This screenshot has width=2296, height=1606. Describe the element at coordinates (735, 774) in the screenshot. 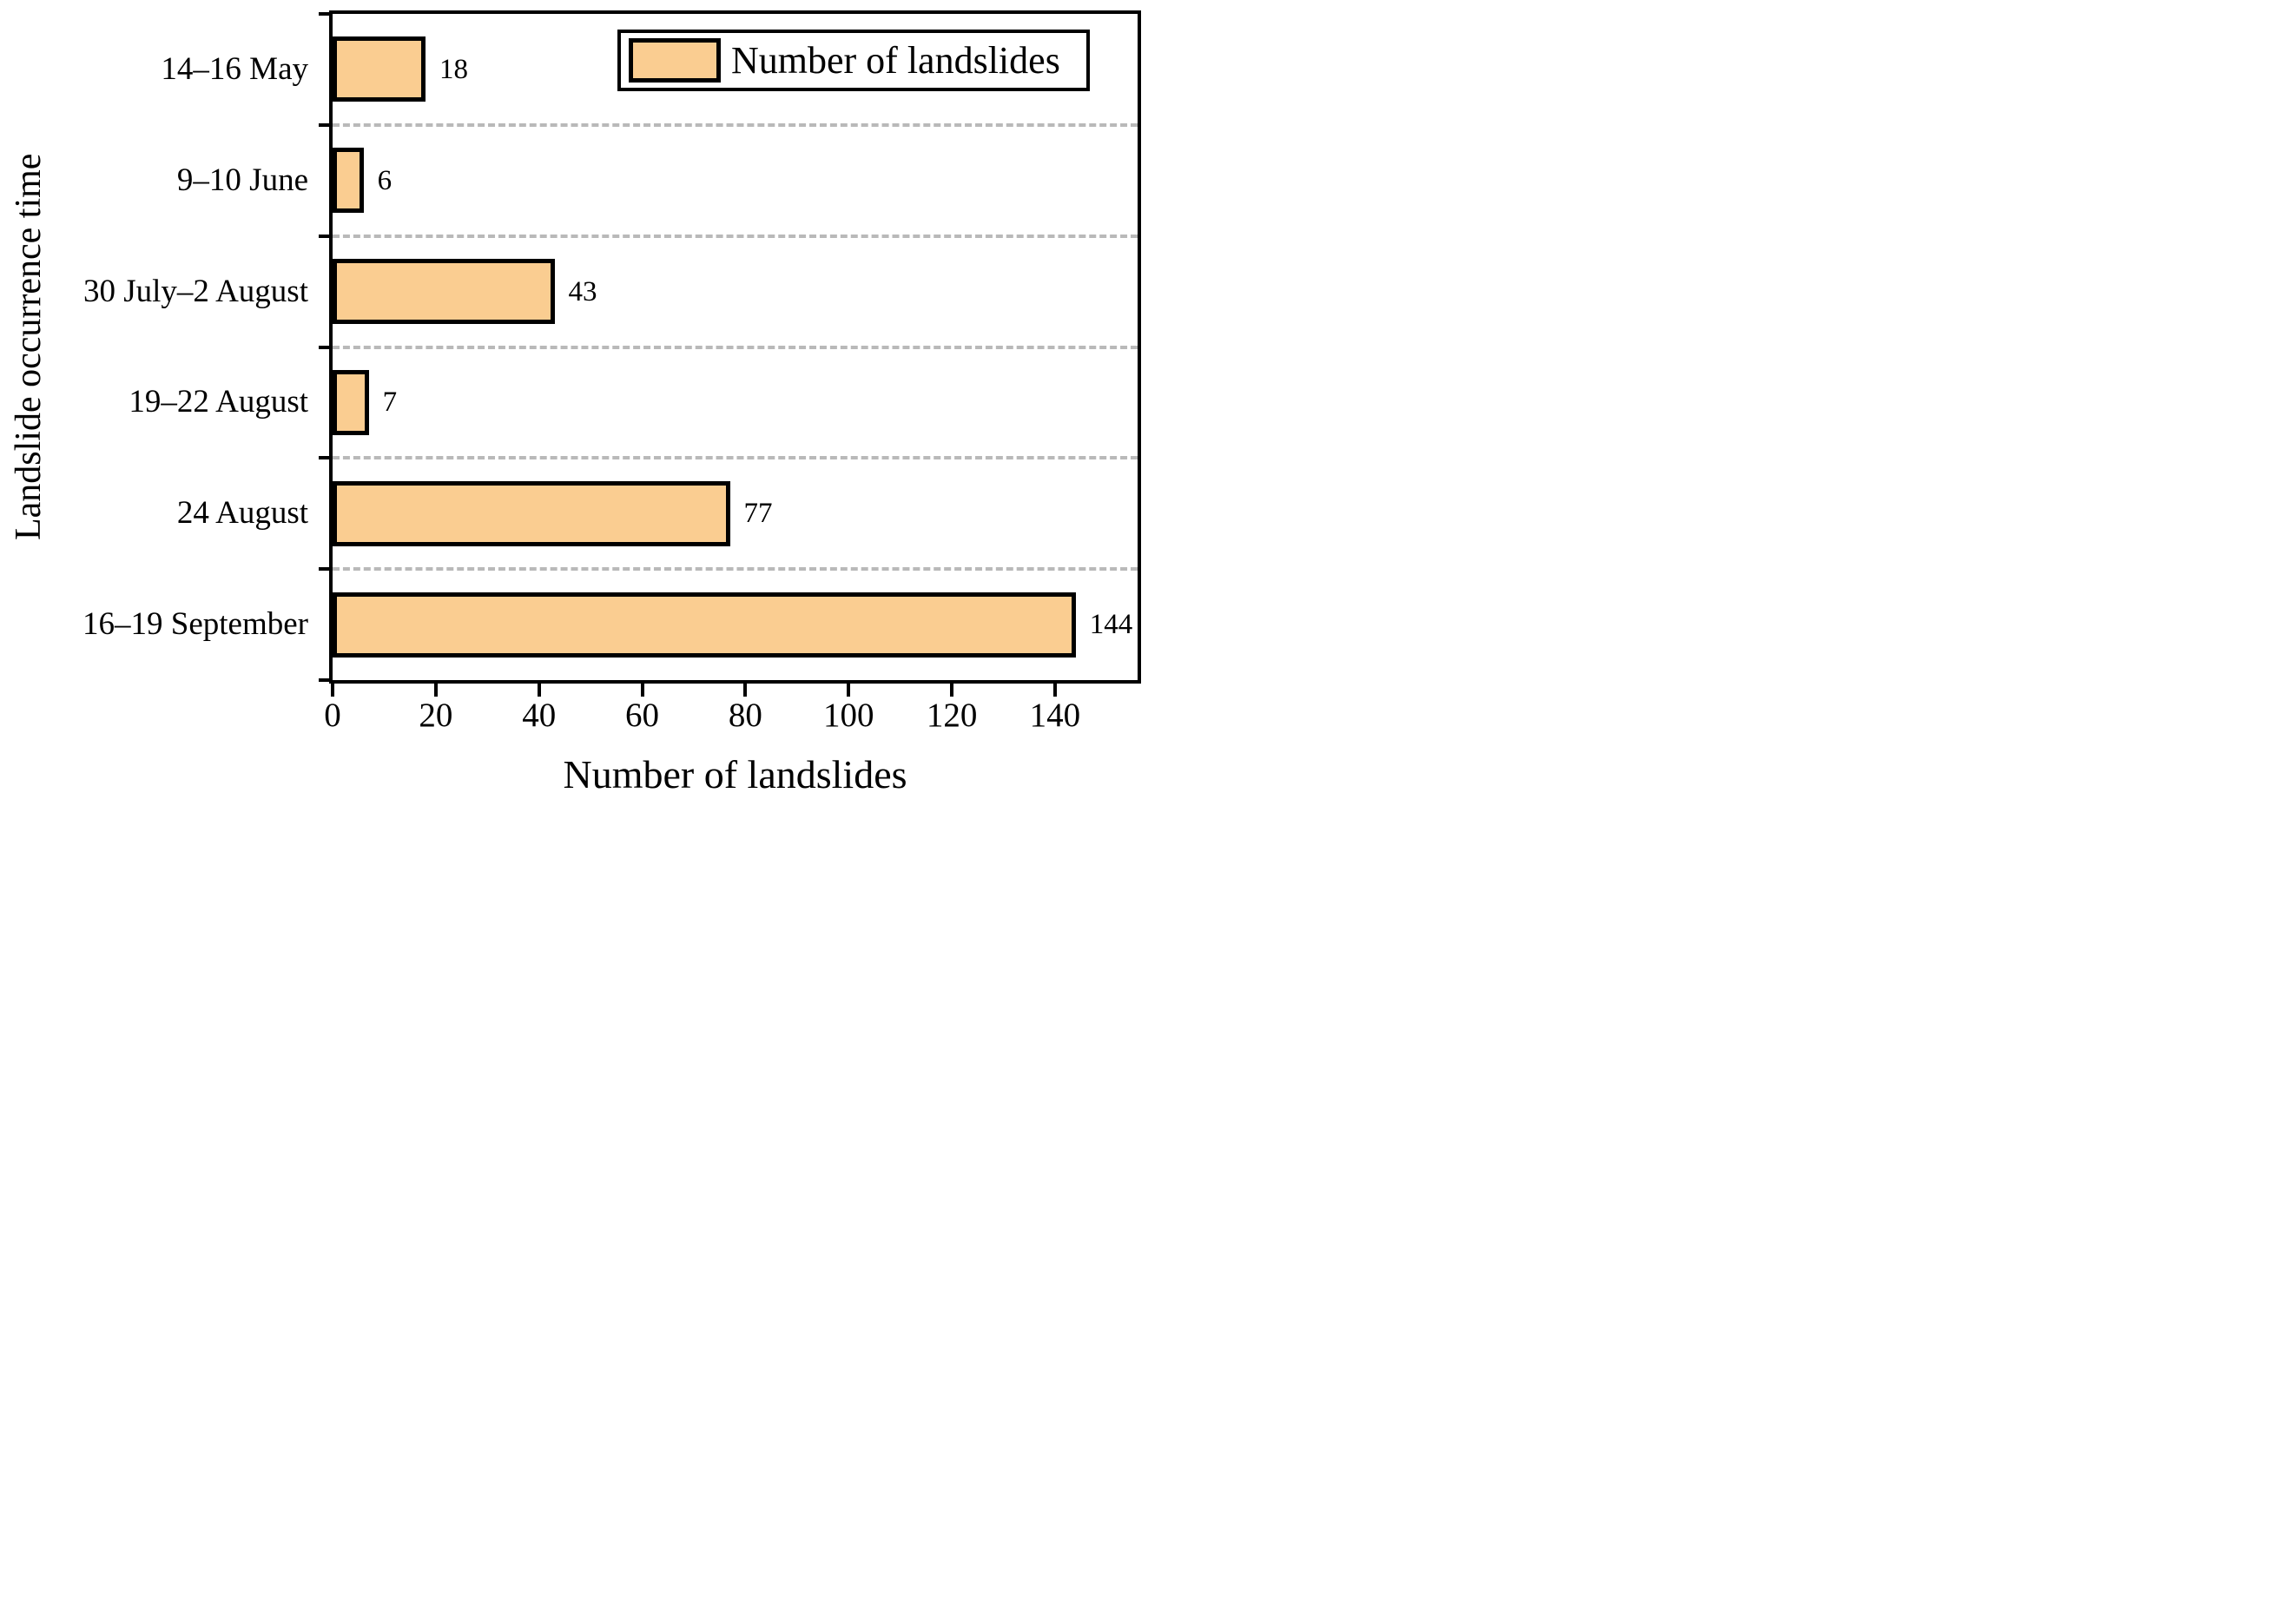

I see `x-axis-title: Number of landslides` at that location.